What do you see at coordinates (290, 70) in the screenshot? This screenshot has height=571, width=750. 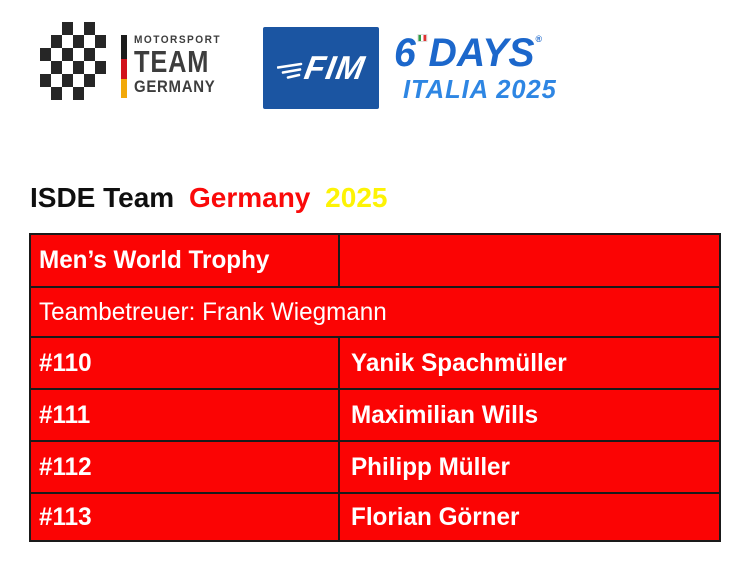 I see `fim-wing-icon` at bounding box center [290, 70].